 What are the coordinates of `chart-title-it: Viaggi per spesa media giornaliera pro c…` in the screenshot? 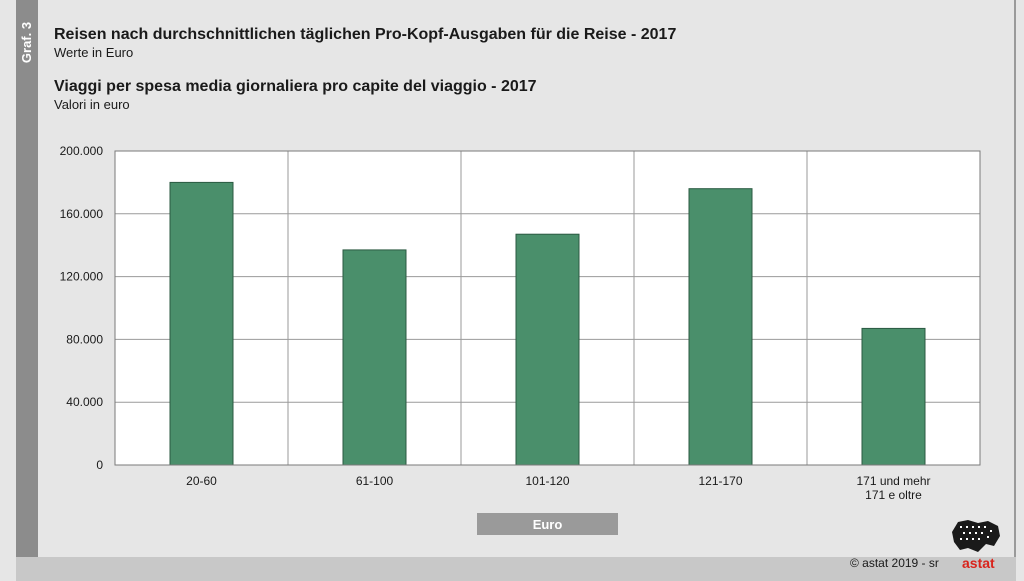 It's located at (295, 86).